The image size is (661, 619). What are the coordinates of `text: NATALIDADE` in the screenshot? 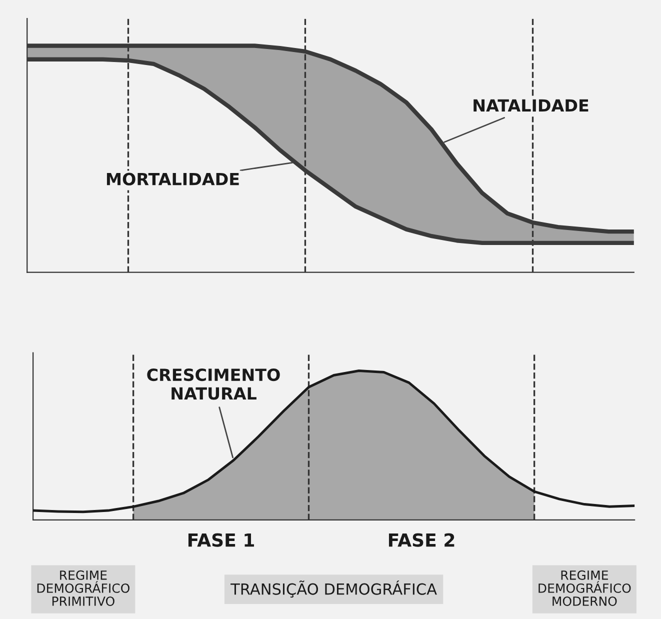 It's located at (531, 105).